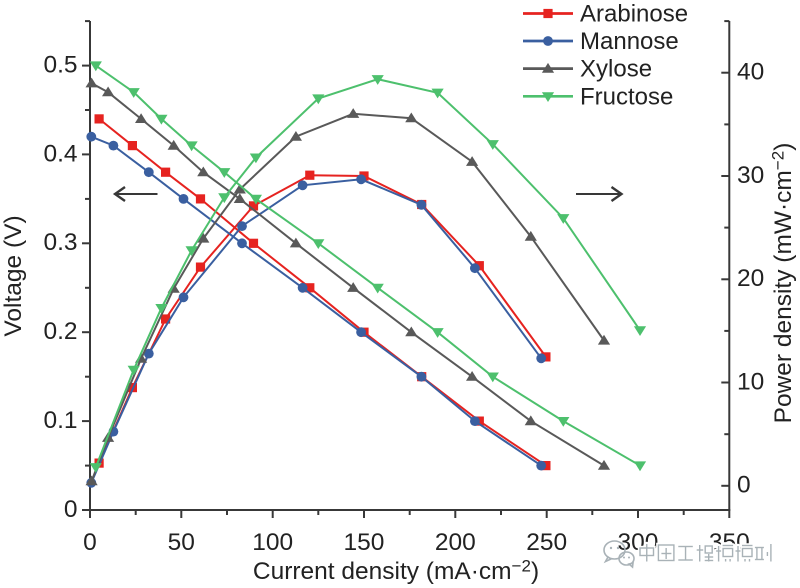  I want to click on svg-text: 10, so click(750, 381).